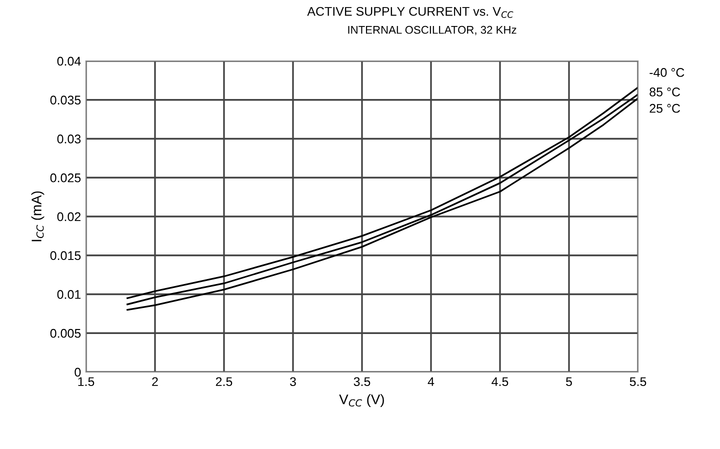 The image size is (720, 449). What do you see at coordinates (65, 100) in the screenshot?
I see `y-tick-label: 0.035` at bounding box center [65, 100].